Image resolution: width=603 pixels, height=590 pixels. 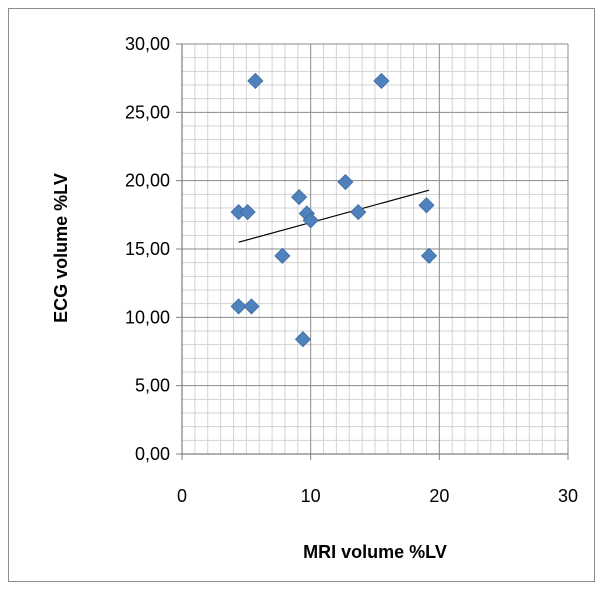 What do you see at coordinates (152, 454) in the screenshot?
I see `y-tick-label: 0,00` at bounding box center [152, 454].